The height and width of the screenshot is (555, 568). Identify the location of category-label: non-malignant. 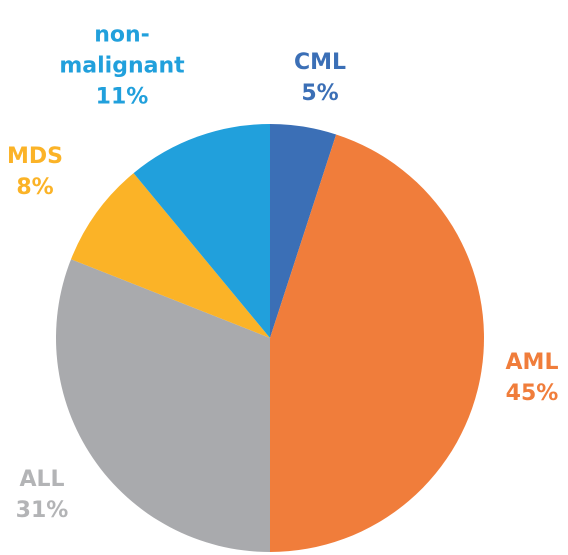
(122, 50).